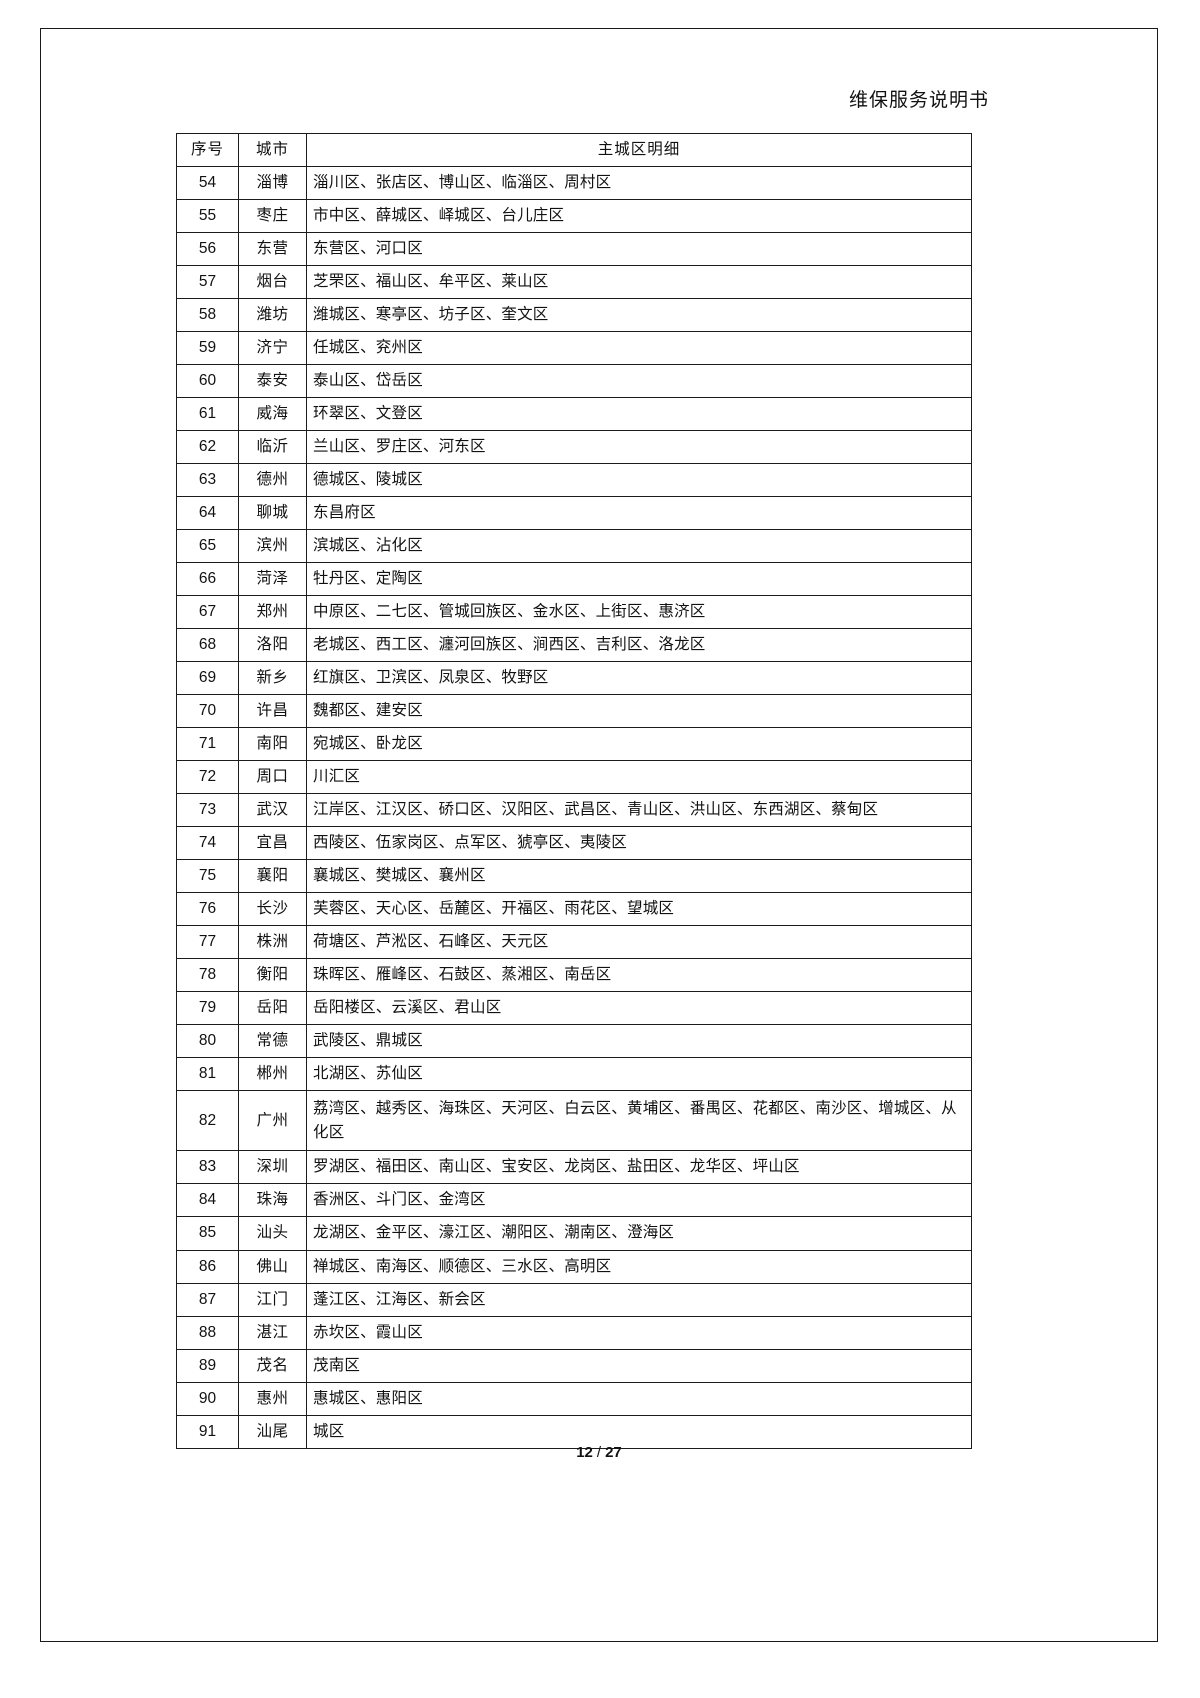  What do you see at coordinates (207, 711) in the screenshot?
I see `cell-no: 70` at bounding box center [207, 711].